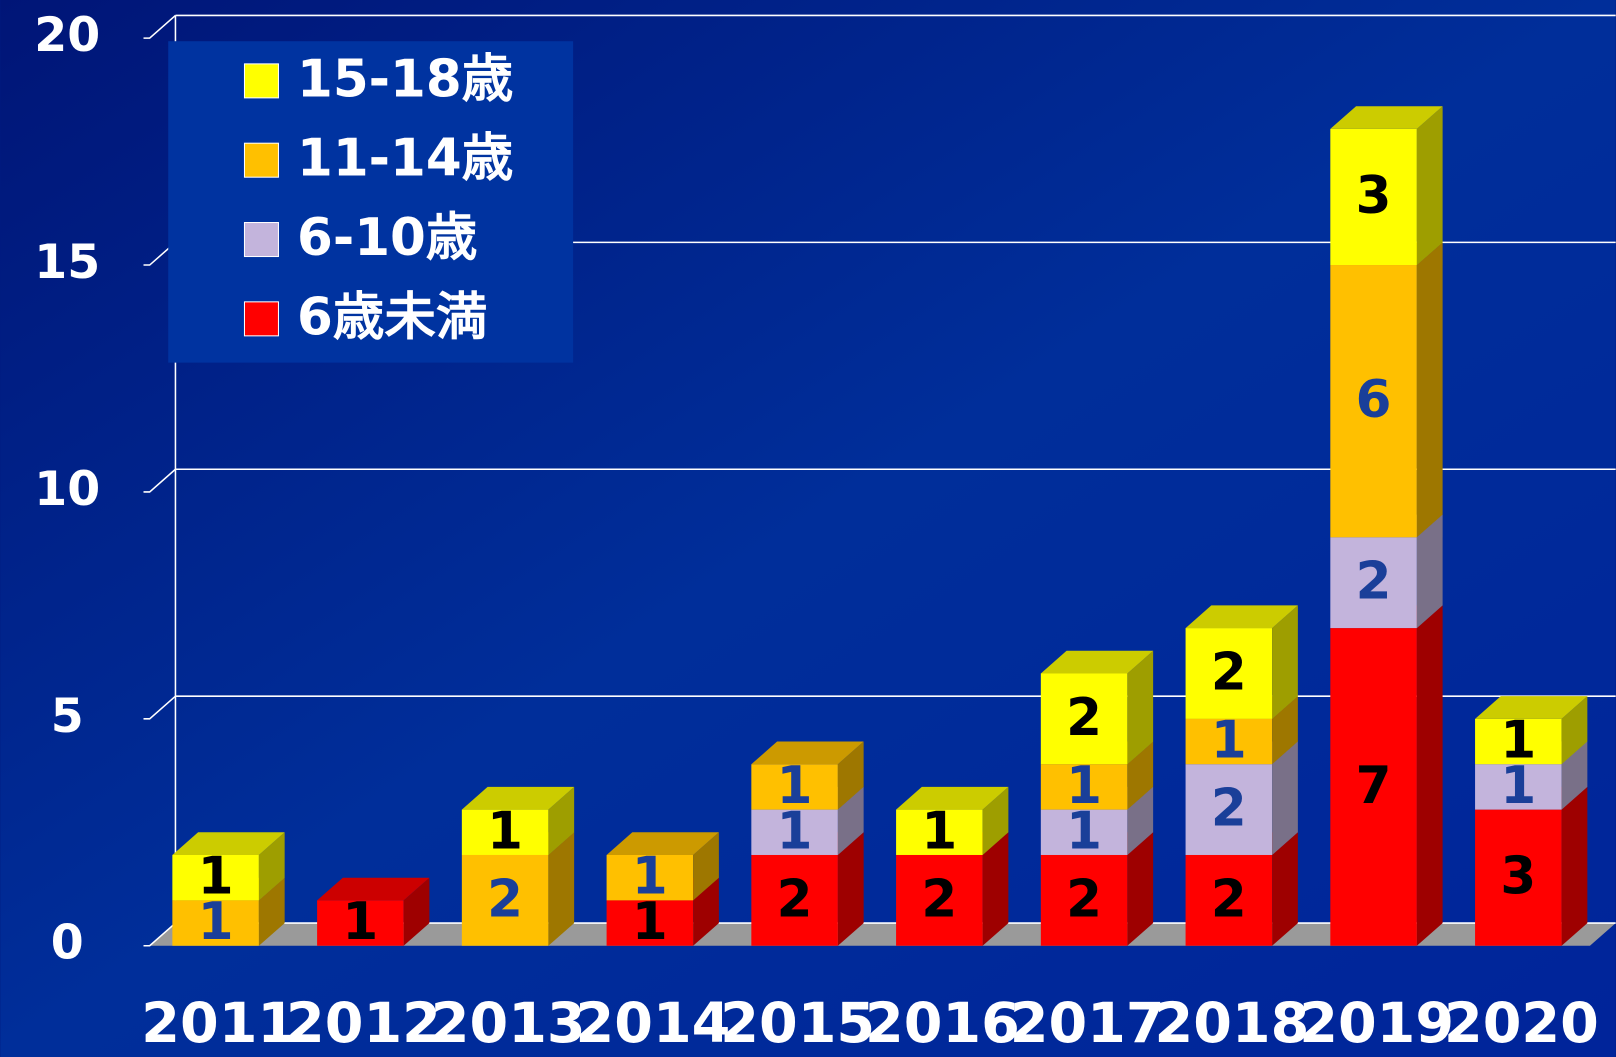  What do you see at coordinates (1376, 1023) in the screenshot?
I see `x-tick-label: 2019` at bounding box center [1376, 1023].